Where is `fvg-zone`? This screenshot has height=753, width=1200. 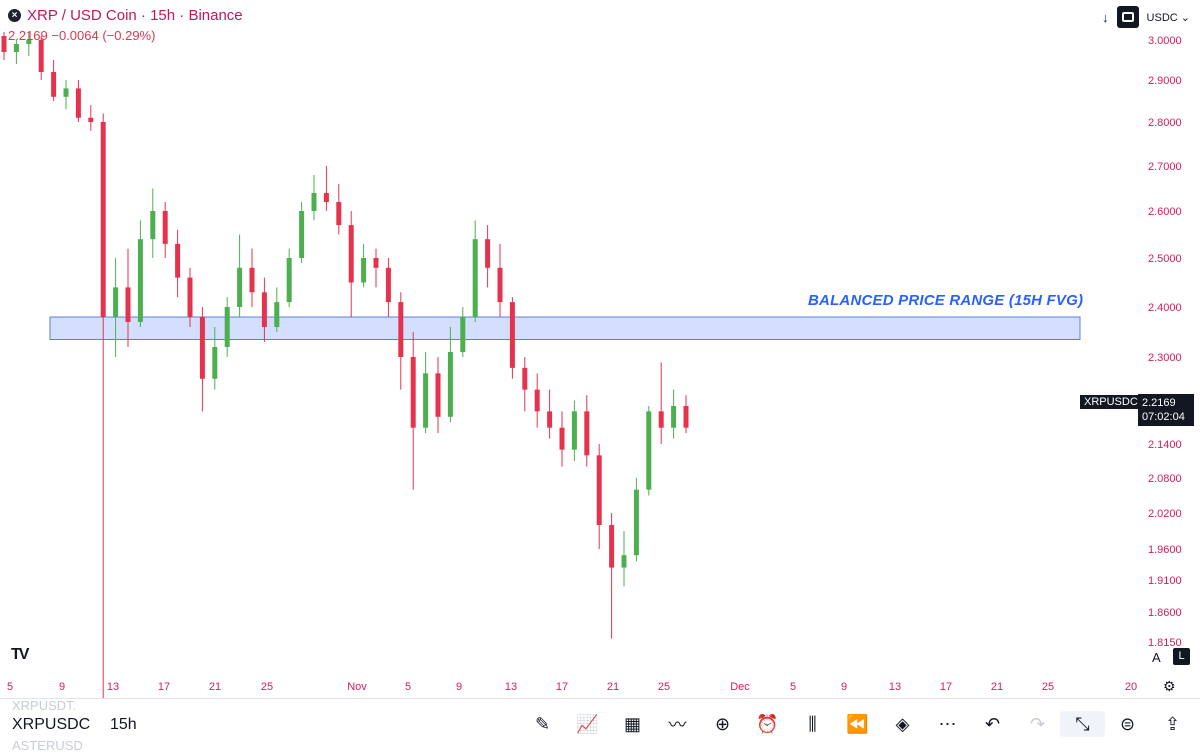
fvg-zone is located at coordinates (565, 328).